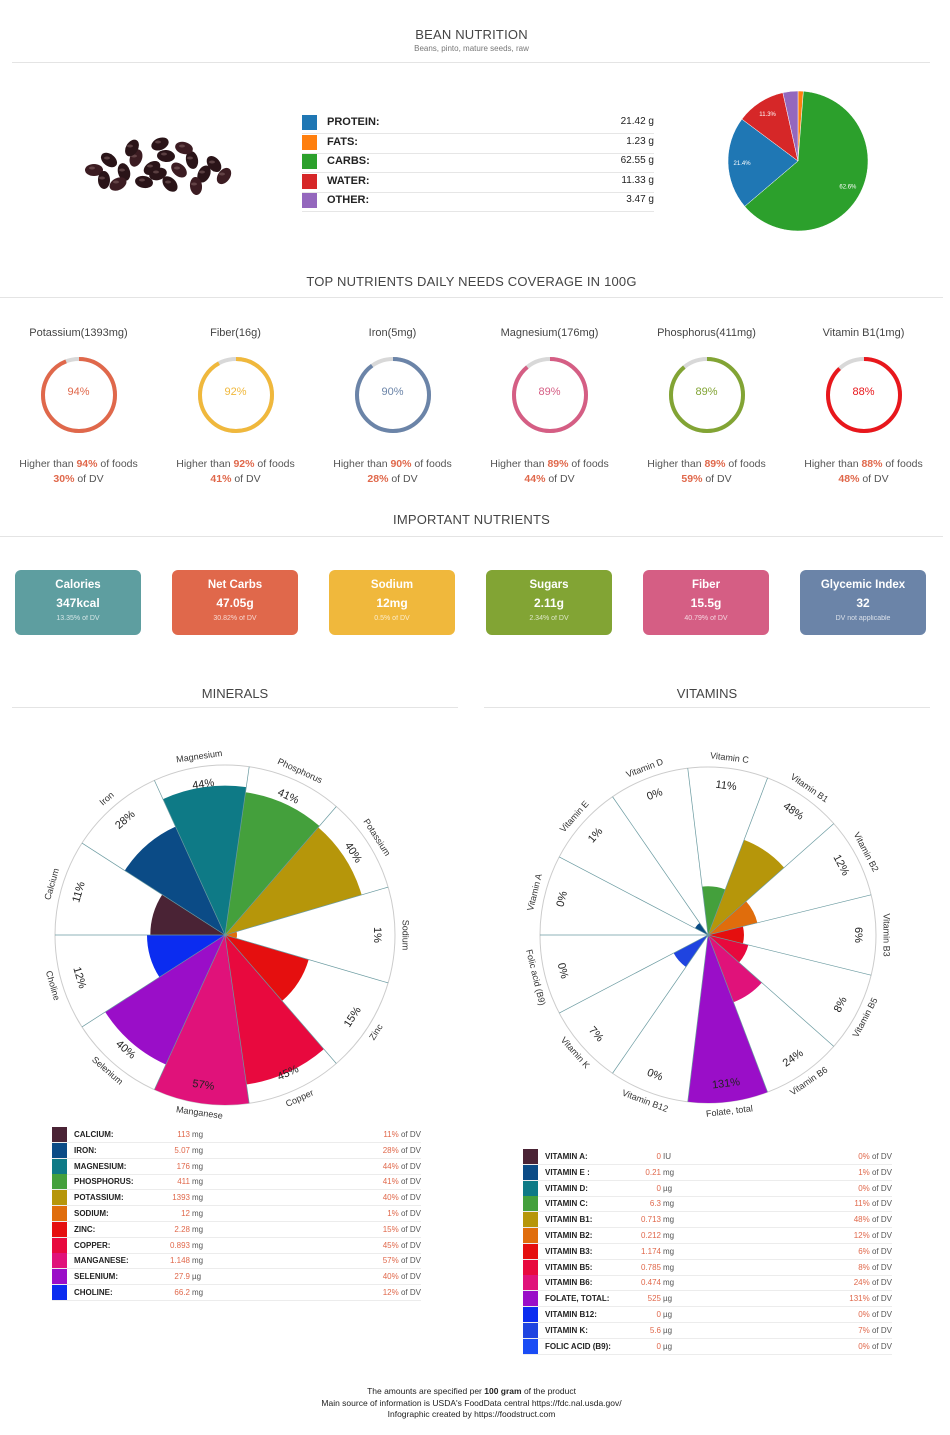  Describe the element at coordinates (348, 200) in the screenshot. I see `macro-name: OTHER:` at that location.